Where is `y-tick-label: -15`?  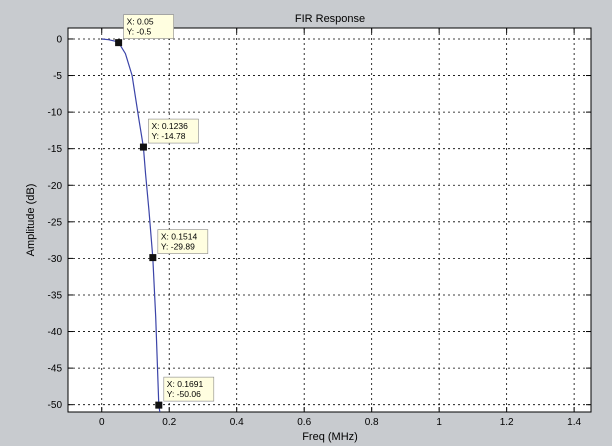
y-tick-label: -15 is located at coordinates (55, 149).